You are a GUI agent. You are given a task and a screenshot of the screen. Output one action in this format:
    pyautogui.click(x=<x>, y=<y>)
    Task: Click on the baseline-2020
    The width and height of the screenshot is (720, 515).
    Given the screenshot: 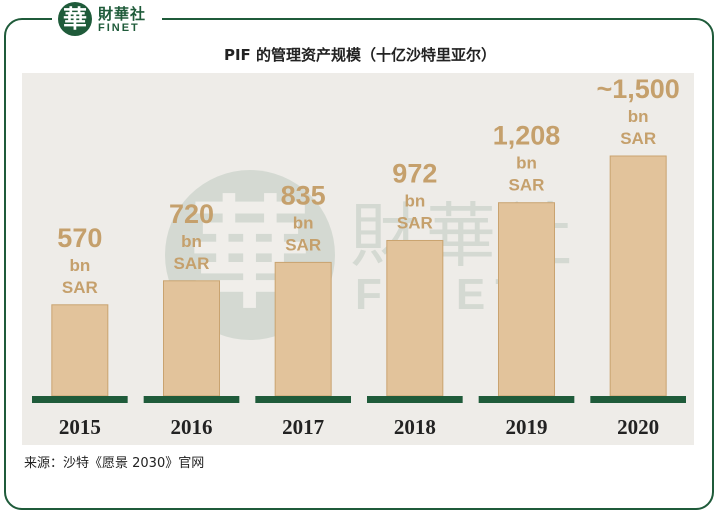 What is the action you would take?
    pyautogui.click(x=638, y=399)
    